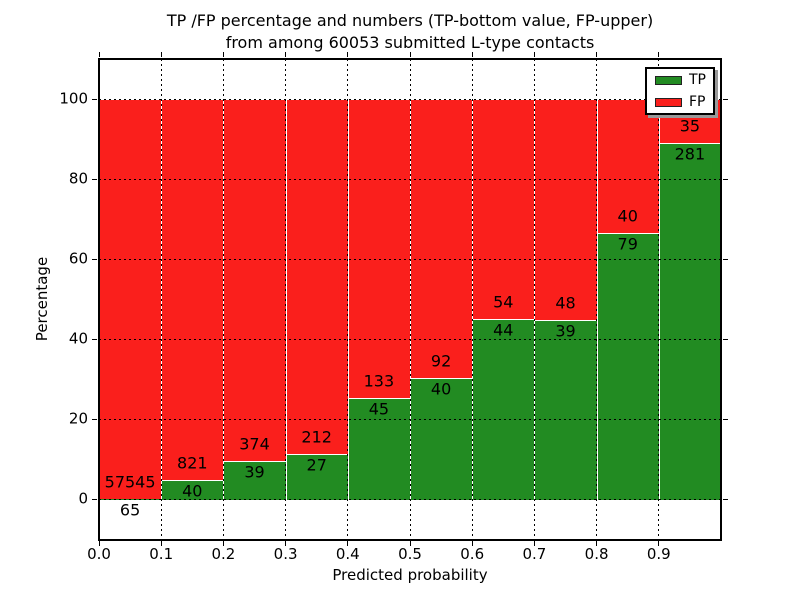 The image size is (800, 600). Describe the element at coordinates (680, 91) in the screenshot. I see `legend: TP FP` at that location.